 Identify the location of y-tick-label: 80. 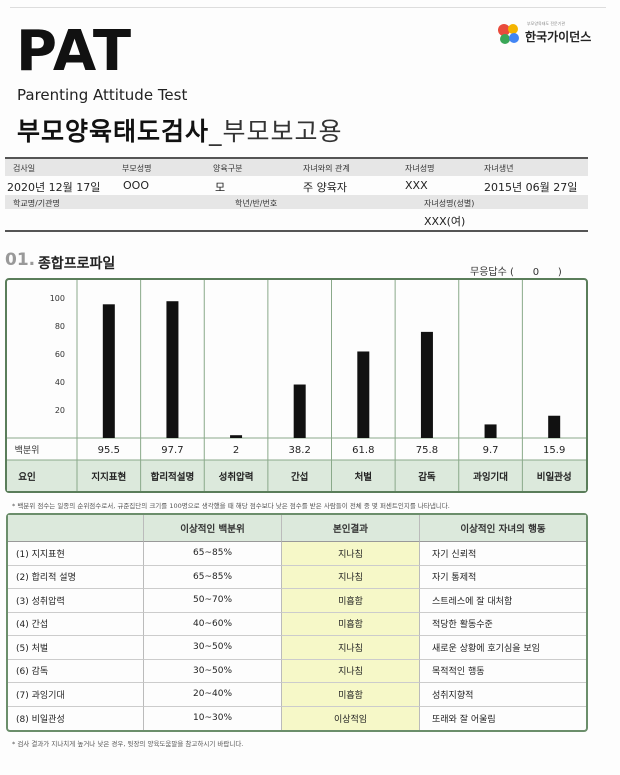
(60, 326).